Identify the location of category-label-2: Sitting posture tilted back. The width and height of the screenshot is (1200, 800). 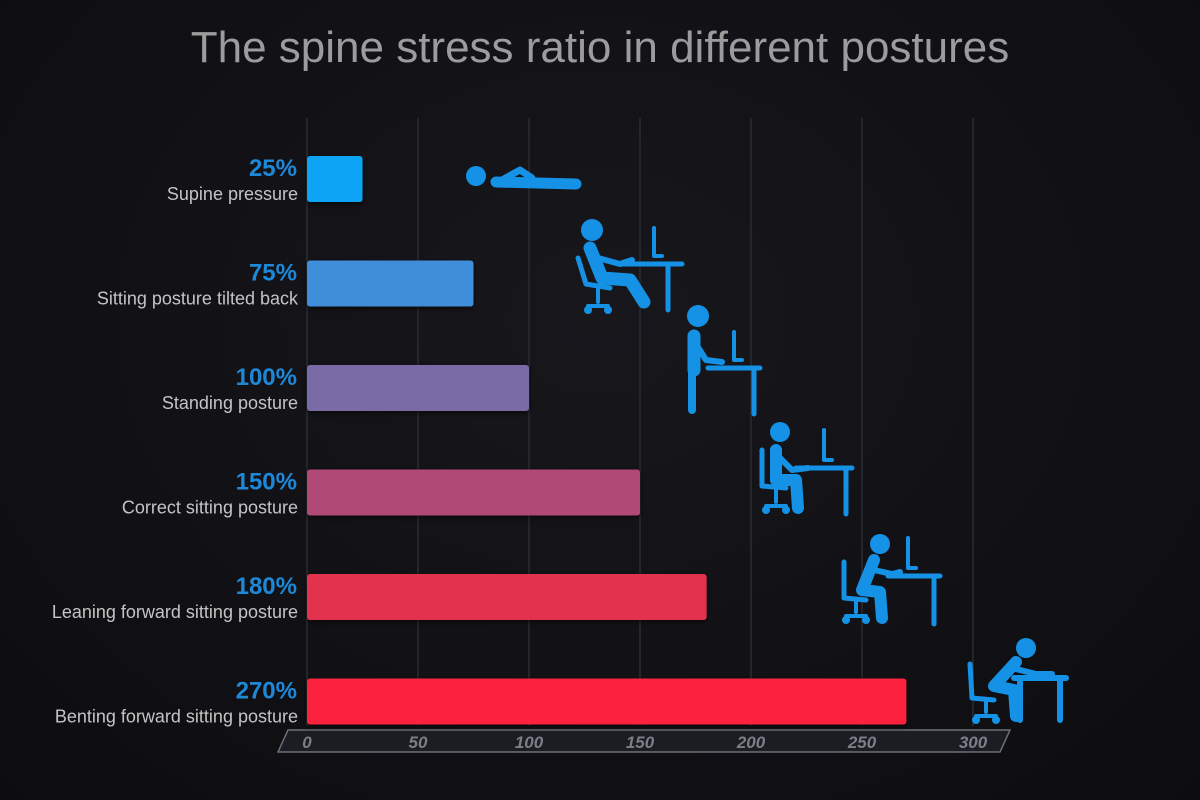
(198, 299).